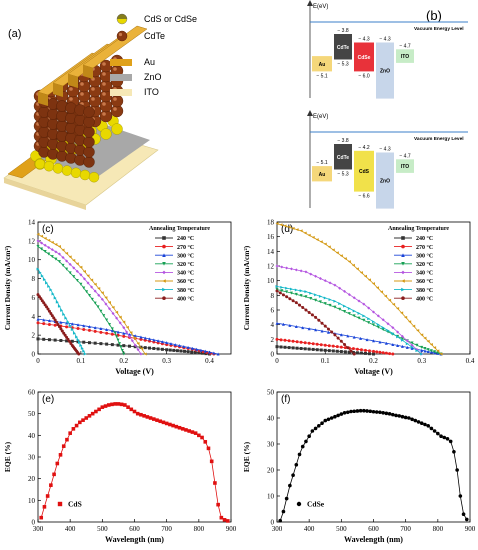  Describe the element at coordinates (385, 182) in the screenshot. I see `band-name: ZnO` at that location.